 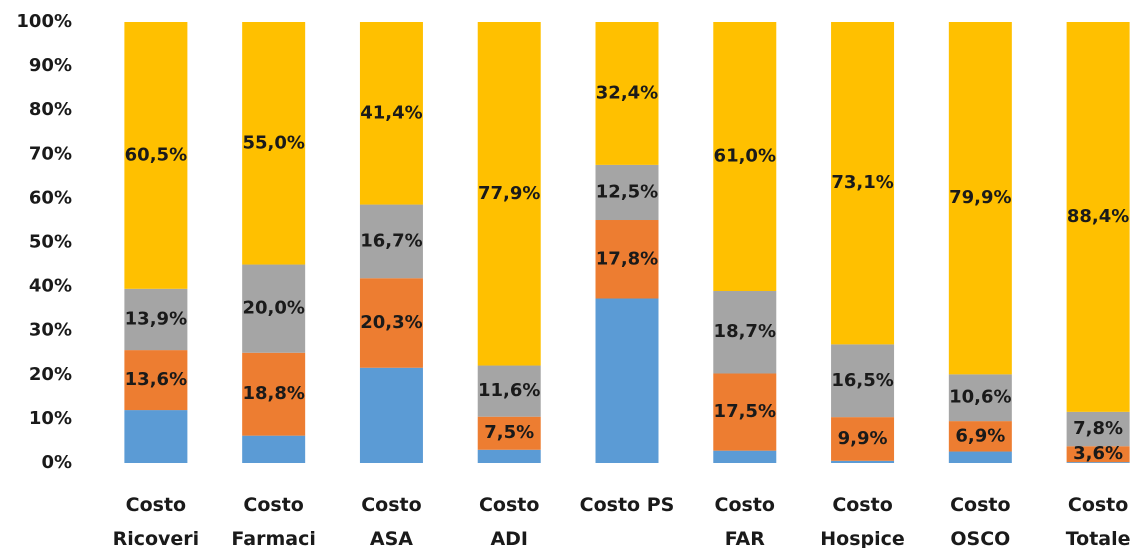 I want to click on y-tick-label: 70%, so click(x=50, y=153).